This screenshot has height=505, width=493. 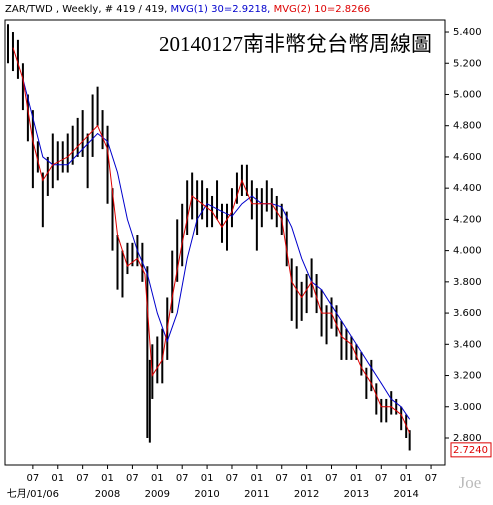 What do you see at coordinates (467, 126) in the screenshot?
I see `y-tick-label: 4.800` at bounding box center [467, 126].